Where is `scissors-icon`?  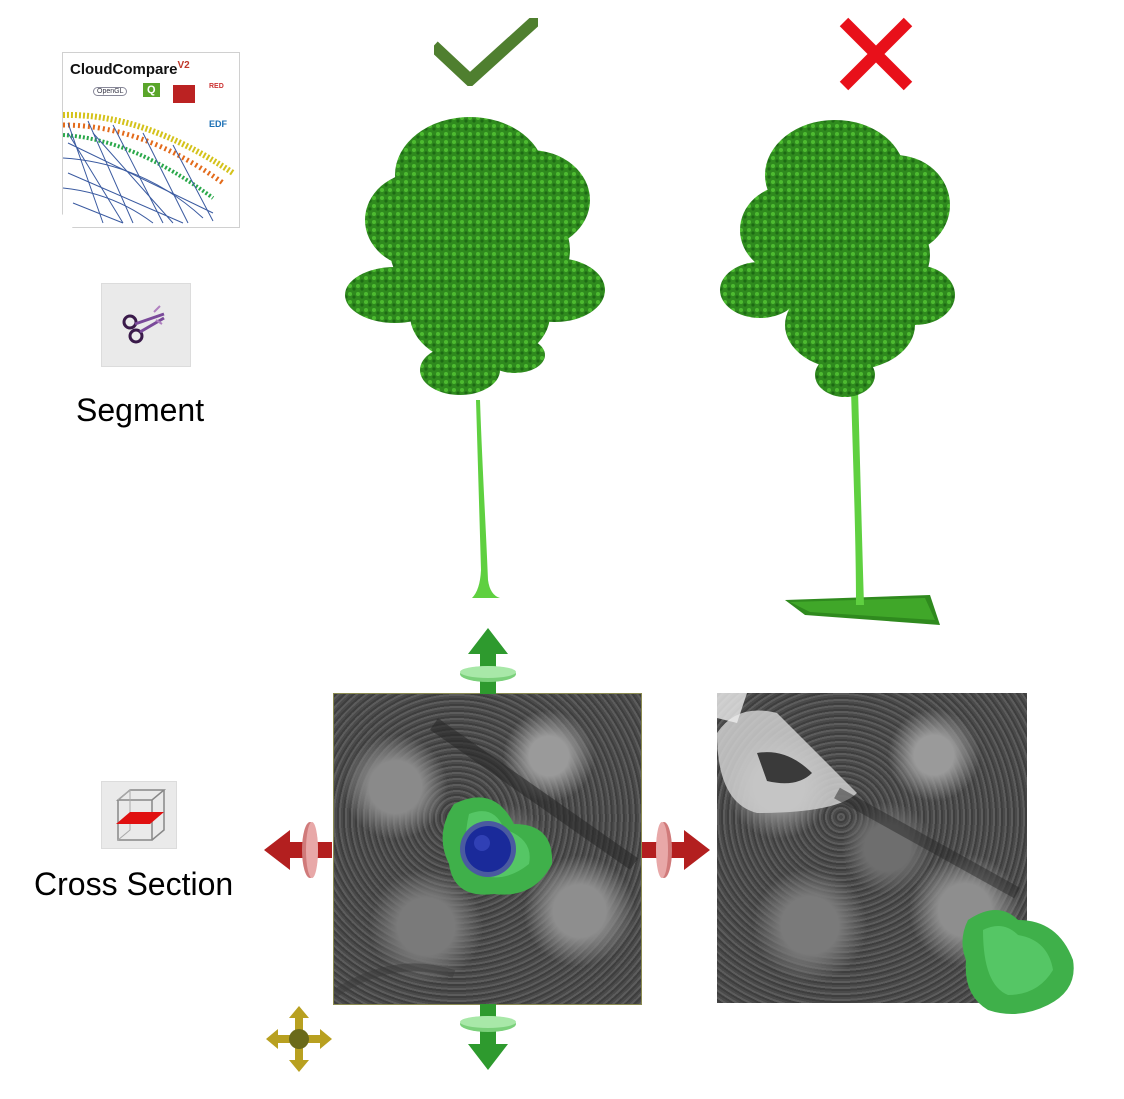
scissors-icon is located at coordinates (143, 324).